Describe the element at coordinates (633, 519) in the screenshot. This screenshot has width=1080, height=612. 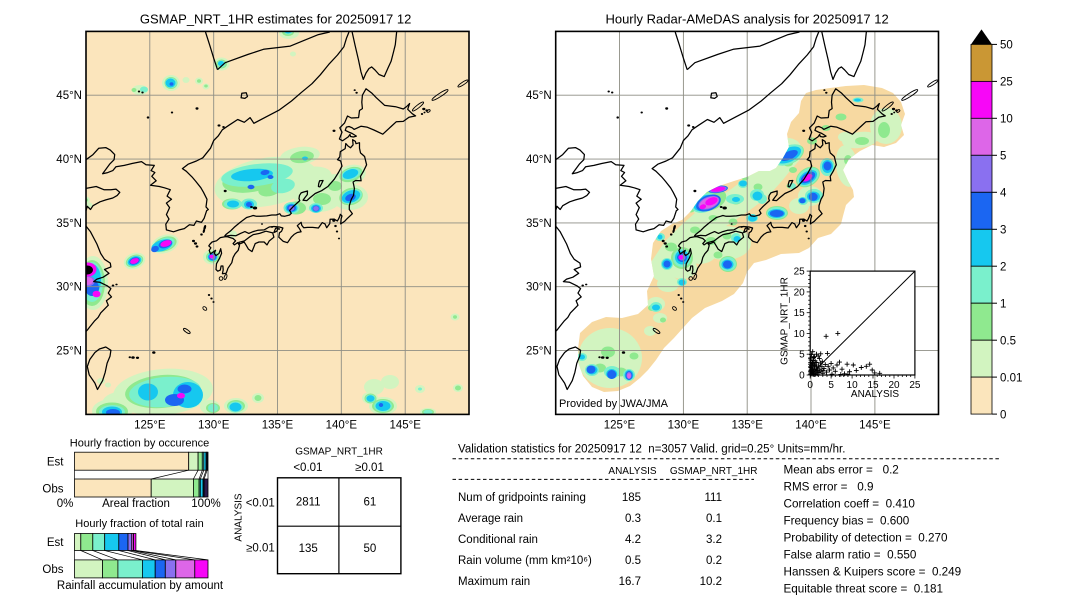
I see `svg-text: 0.3` at that location.